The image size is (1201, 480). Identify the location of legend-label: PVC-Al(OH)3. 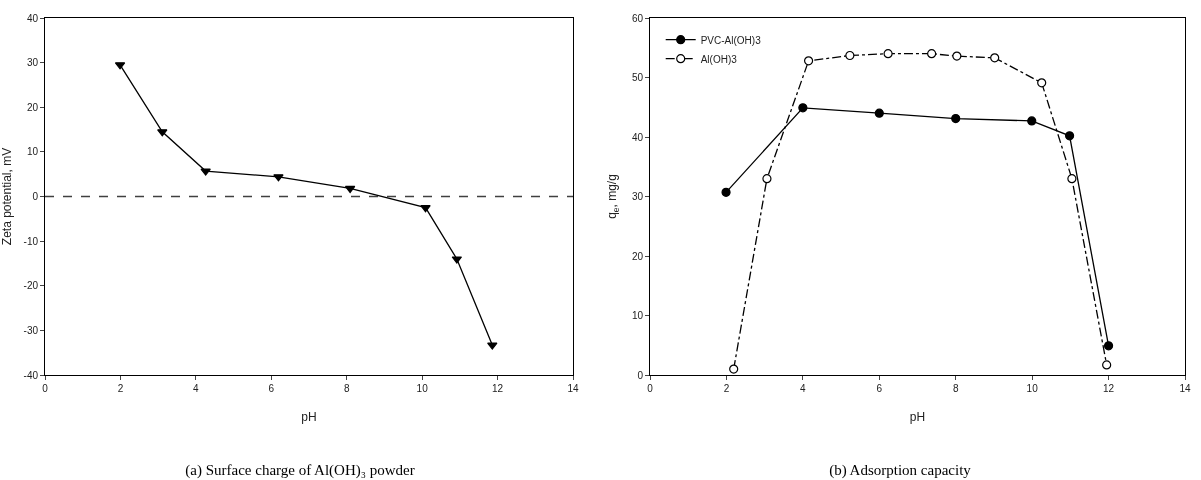
(731, 40).